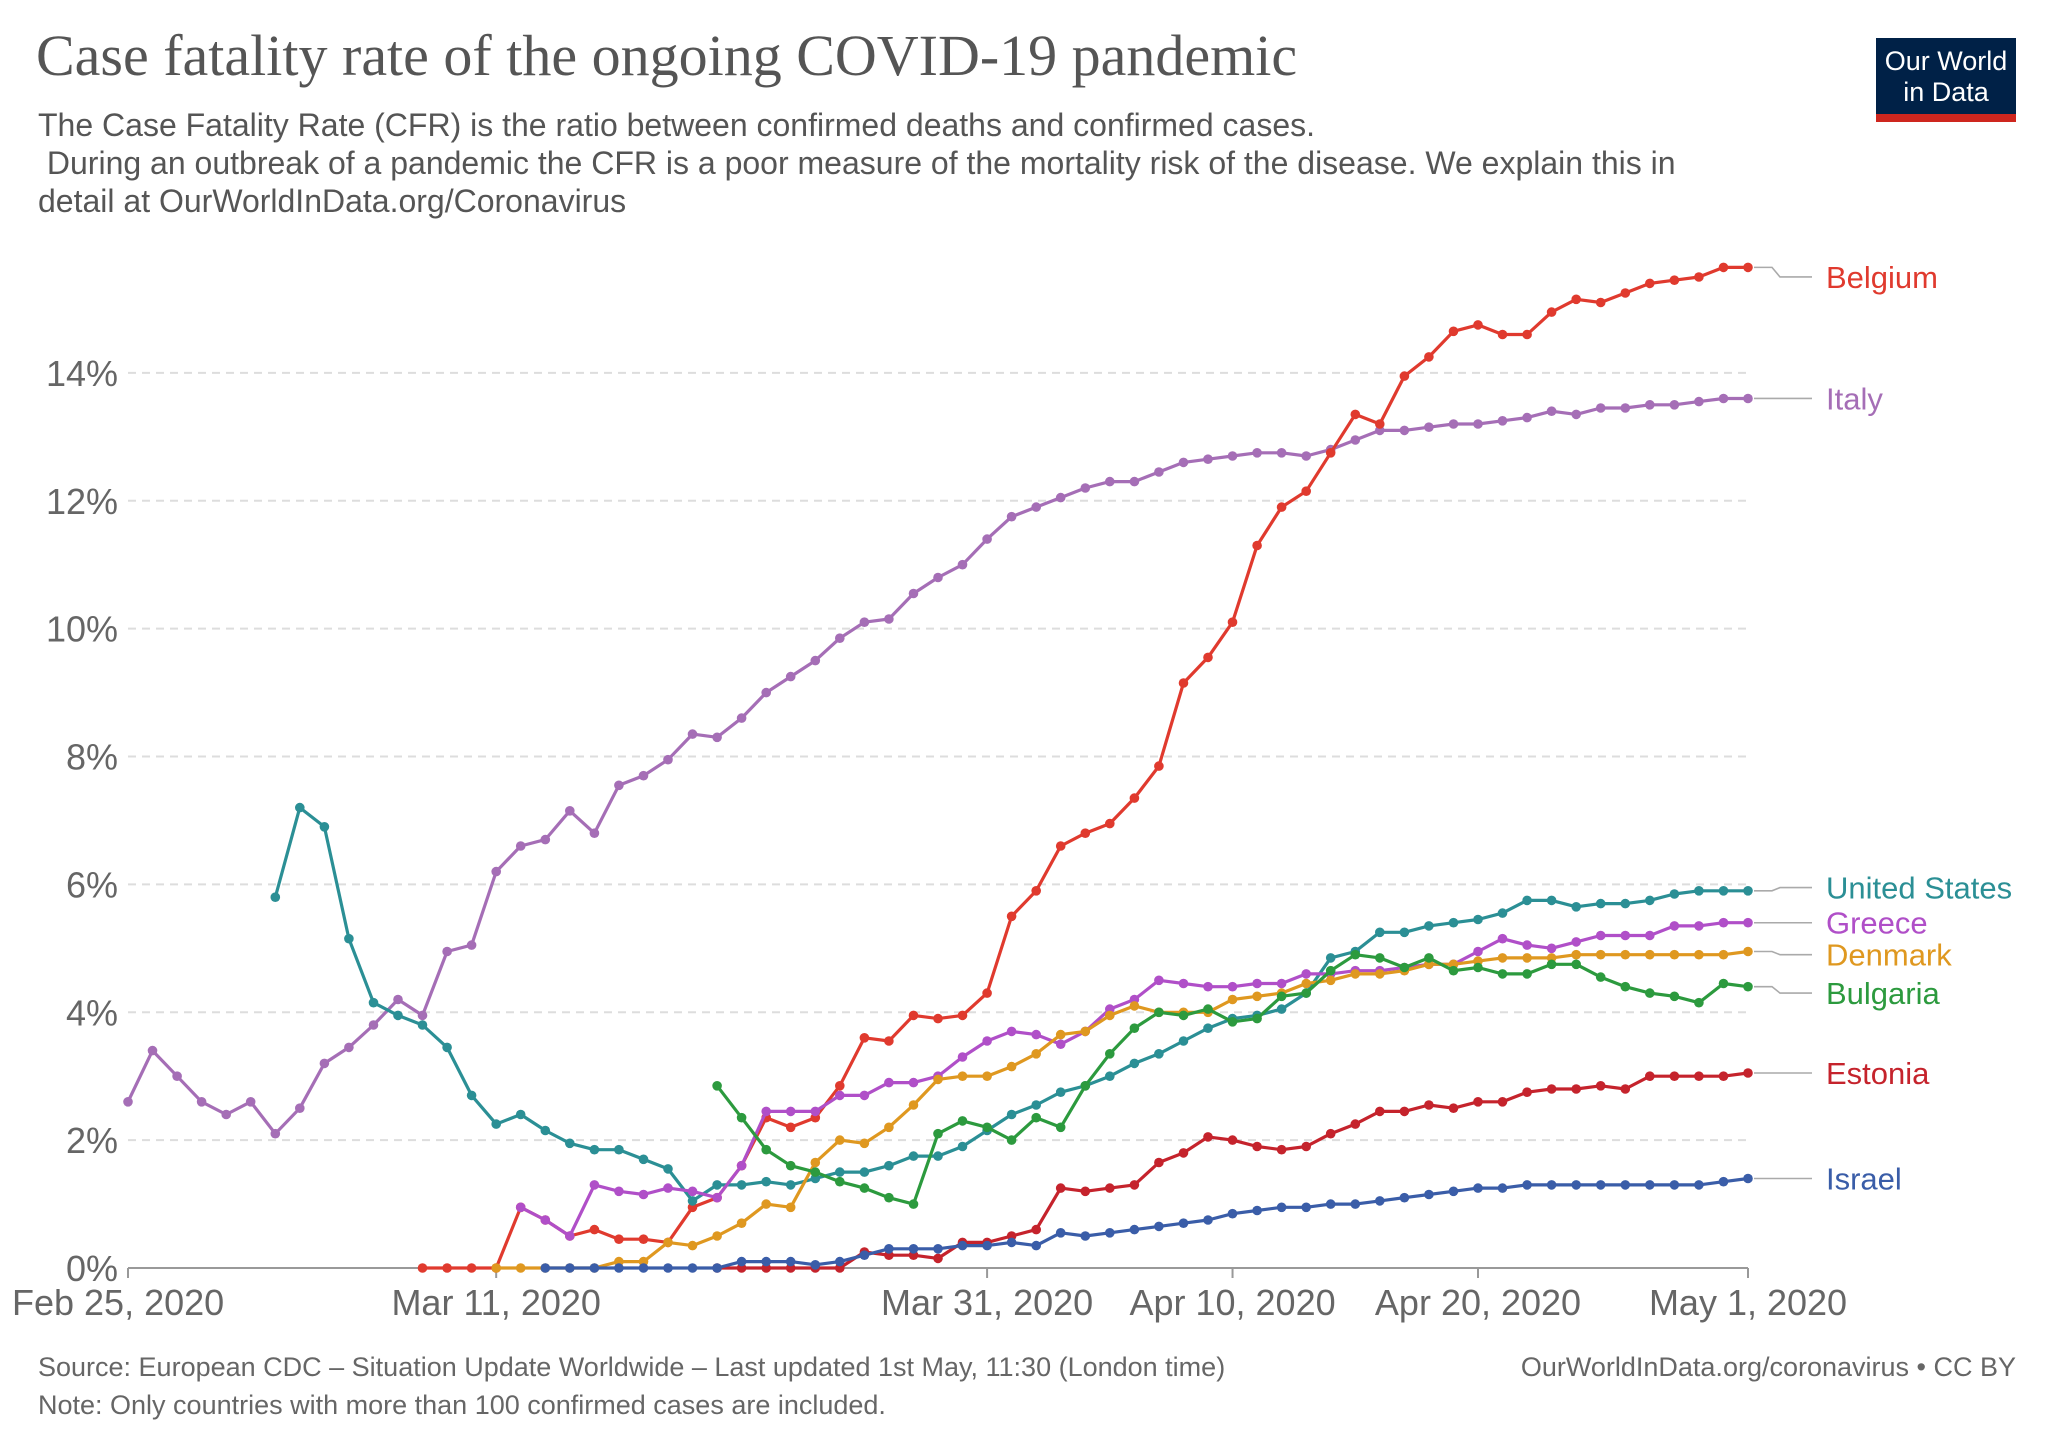  What do you see at coordinates (1478, 1302) in the screenshot?
I see `x-tick-label: Apr 20, 2020` at bounding box center [1478, 1302].